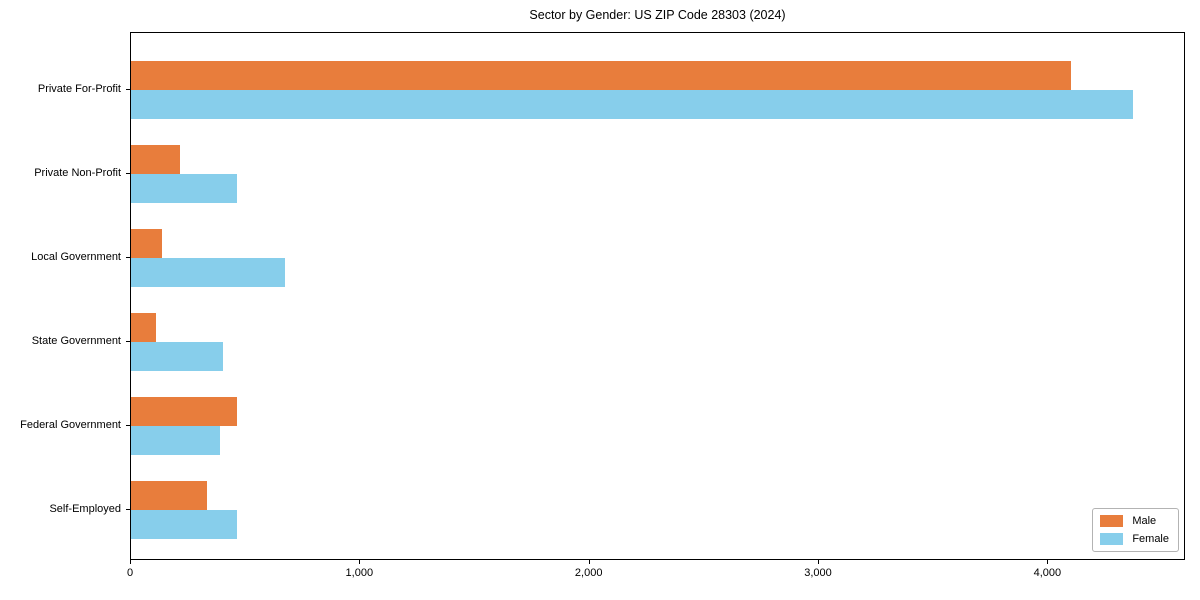 This screenshot has height=600, width=1200. I want to click on legend-entry-female: Female, so click(1134, 539).